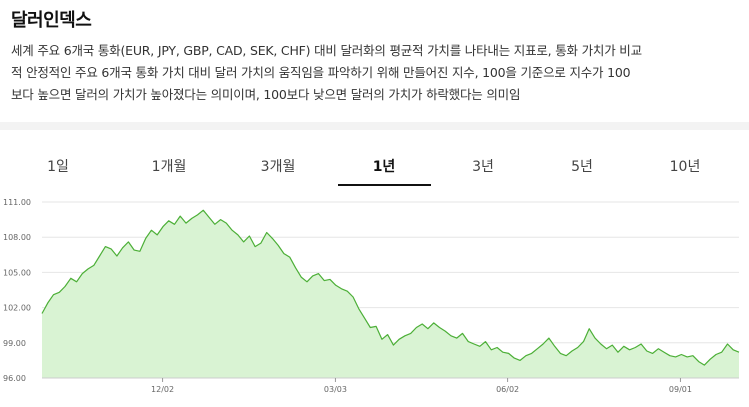 This screenshot has width=749, height=407. I want to click on x-tick-label: 06/02, so click(507, 389).